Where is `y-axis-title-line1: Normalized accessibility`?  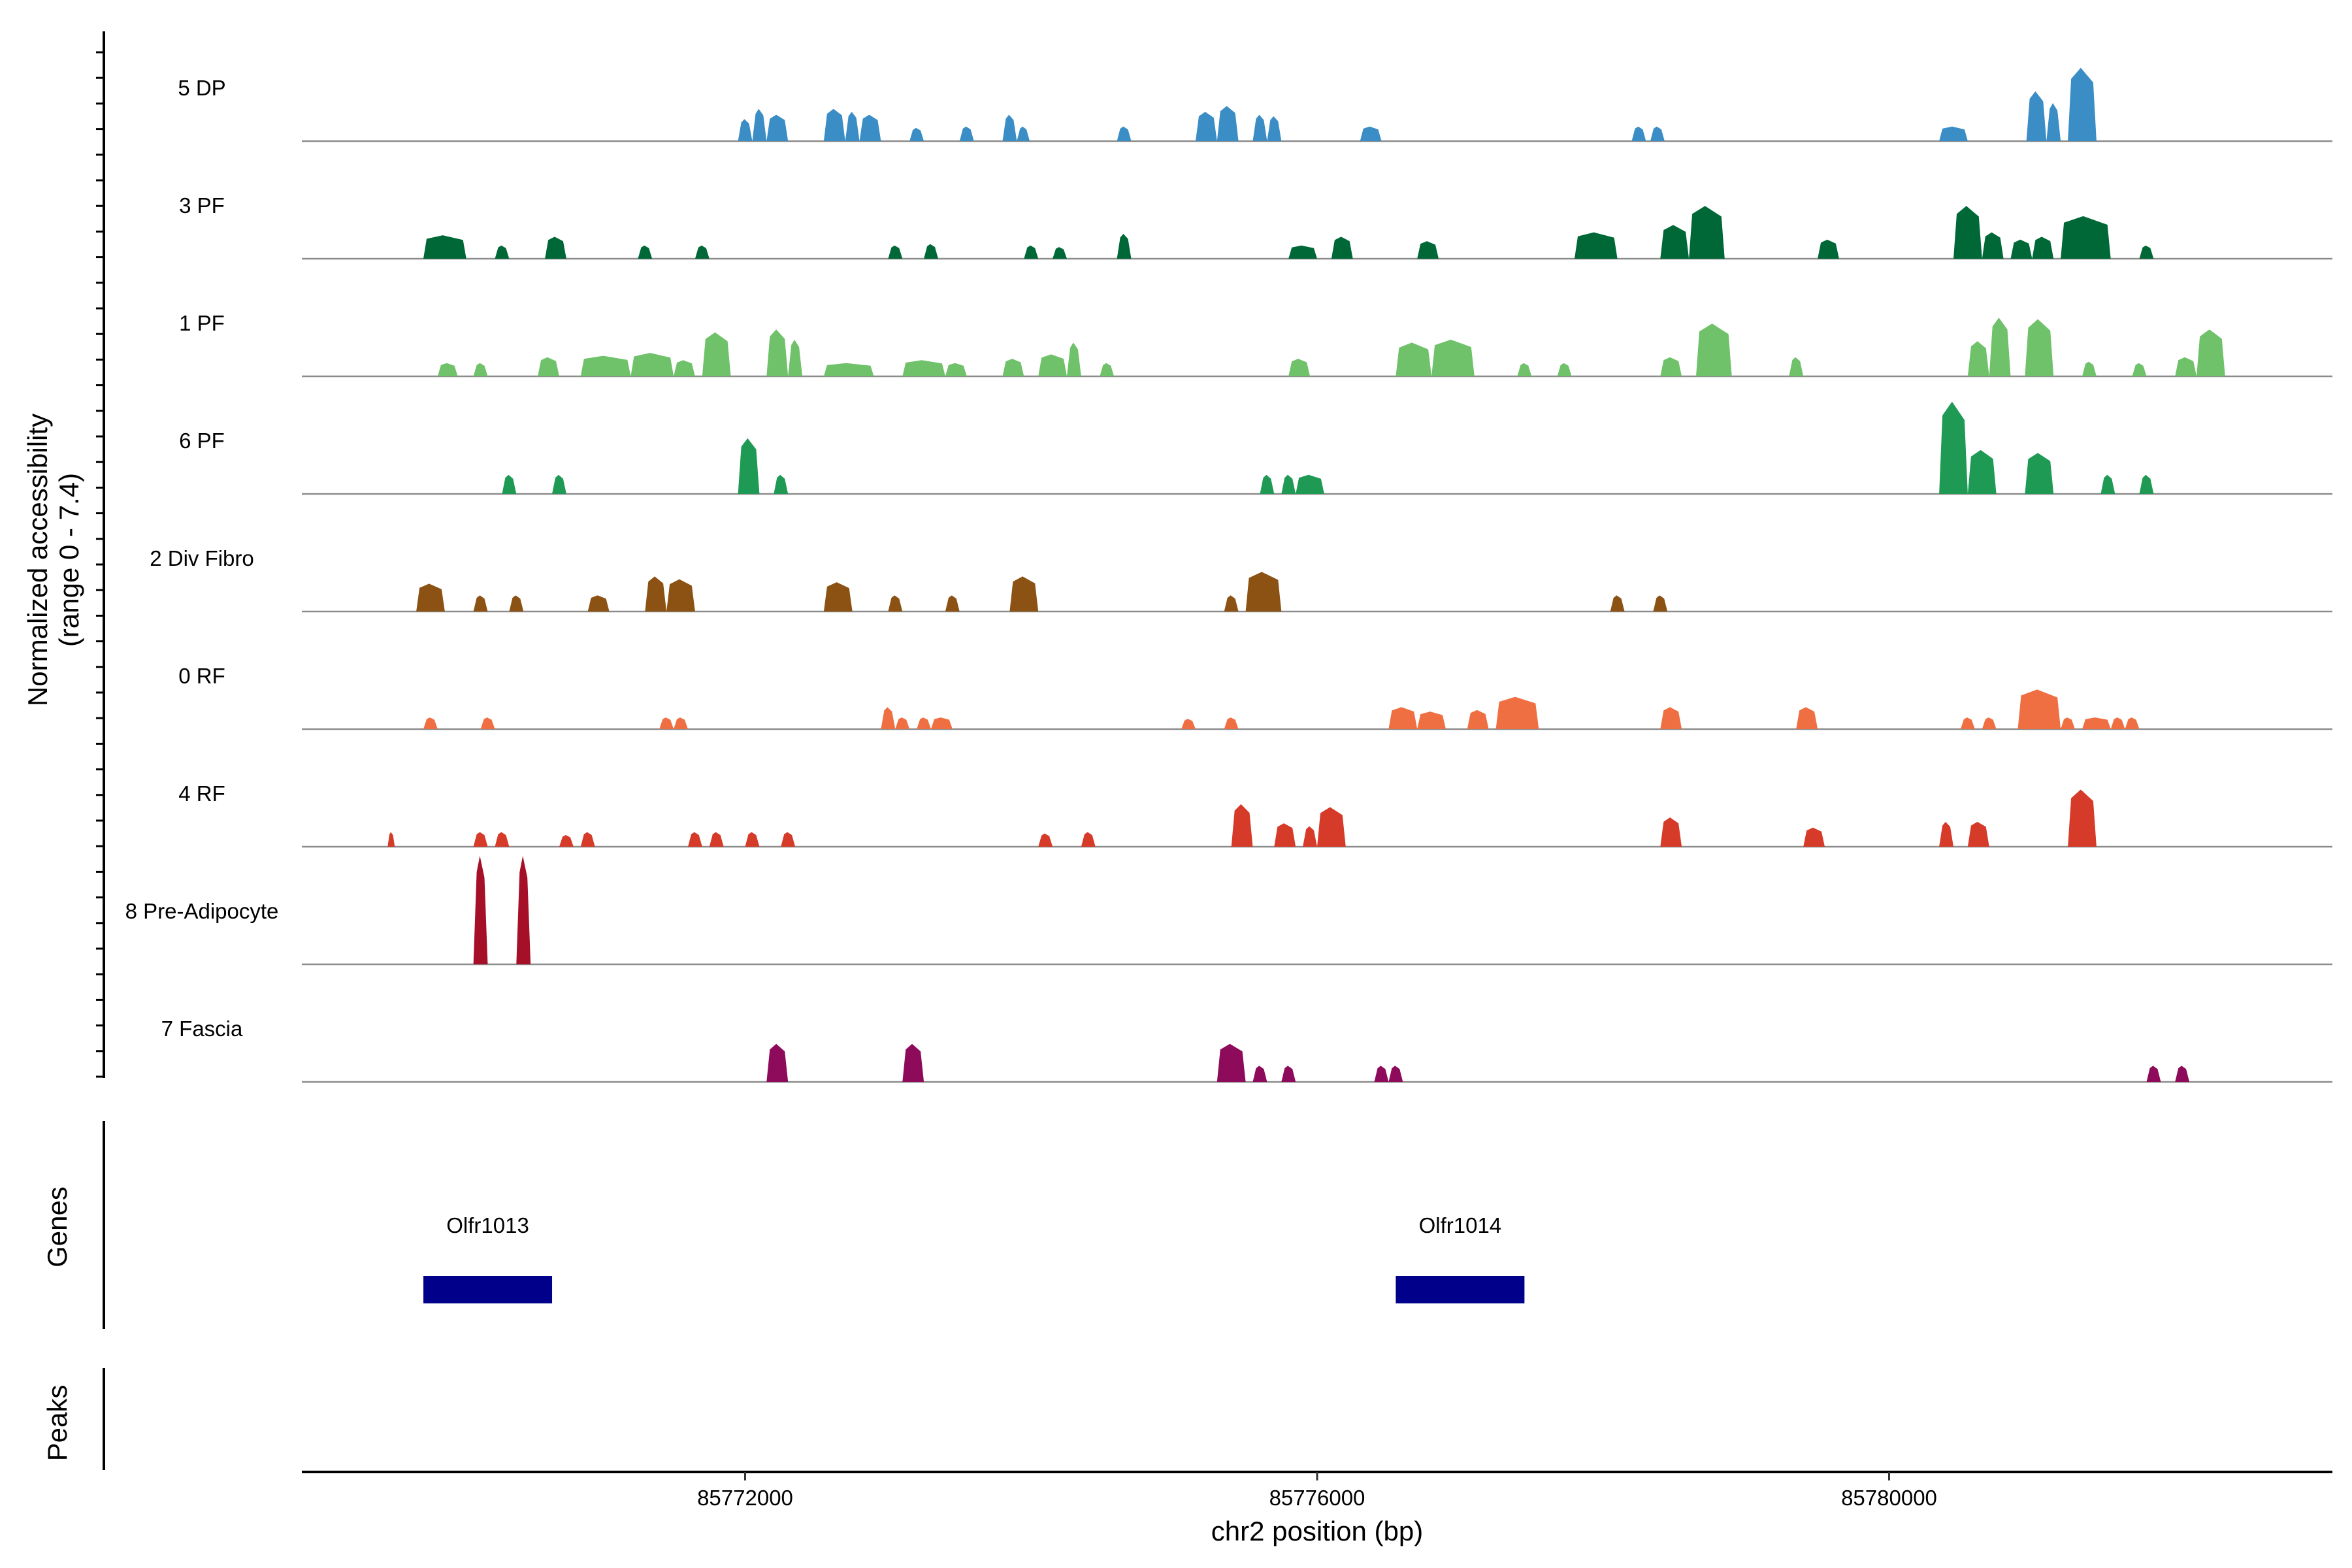
y-axis-title-line1: Normalized accessibility is located at coordinates (37, 560).